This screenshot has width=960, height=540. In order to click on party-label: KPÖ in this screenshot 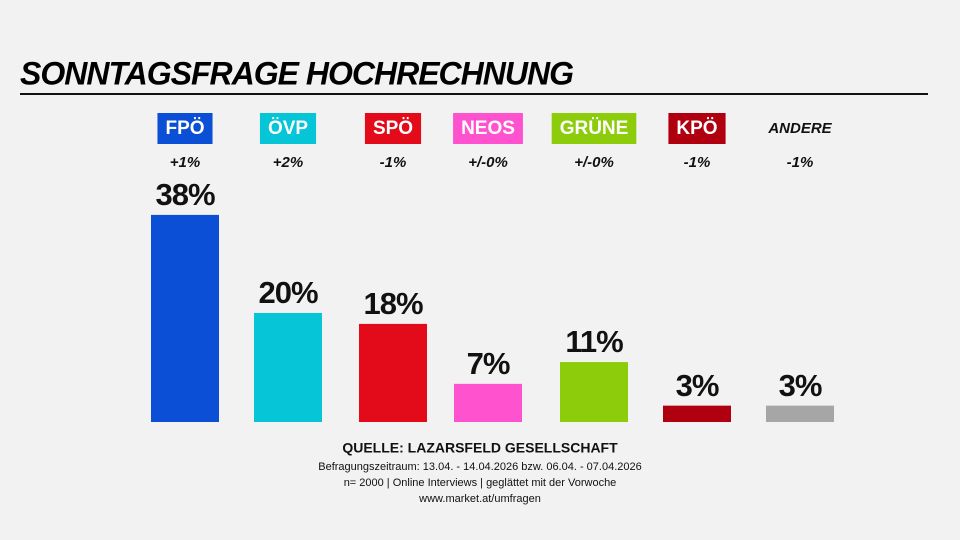, I will do `click(696, 128)`.